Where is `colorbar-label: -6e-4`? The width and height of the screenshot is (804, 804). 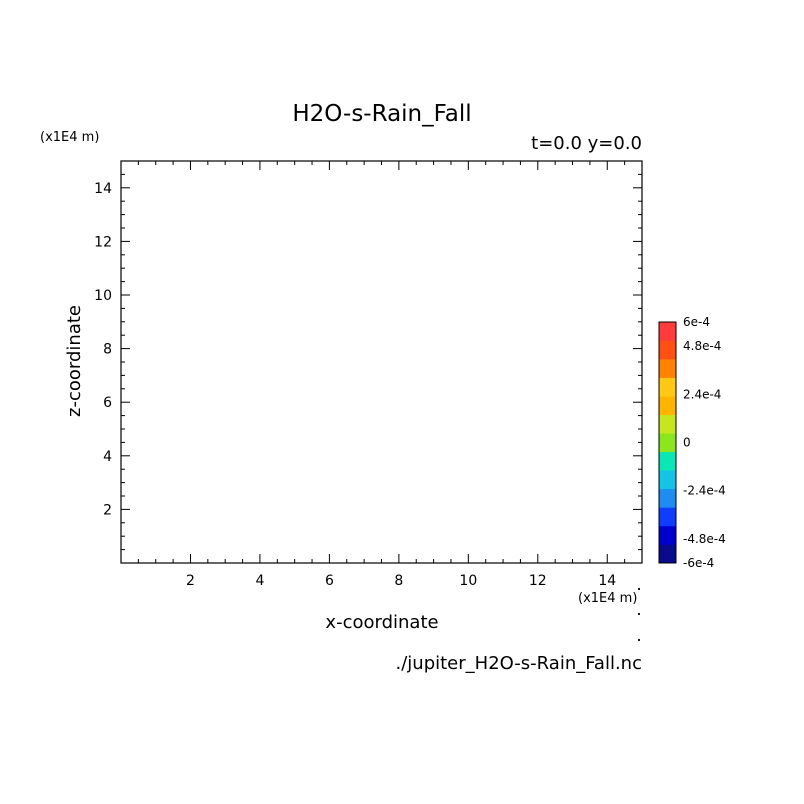 colorbar-label: -6e-4 is located at coordinates (698, 563).